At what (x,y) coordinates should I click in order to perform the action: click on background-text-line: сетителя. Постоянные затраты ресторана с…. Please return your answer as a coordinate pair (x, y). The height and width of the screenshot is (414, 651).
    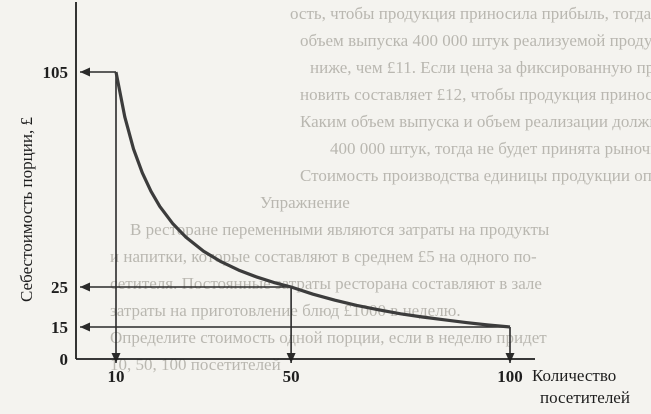
    Looking at the image, I should click on (326, 283).